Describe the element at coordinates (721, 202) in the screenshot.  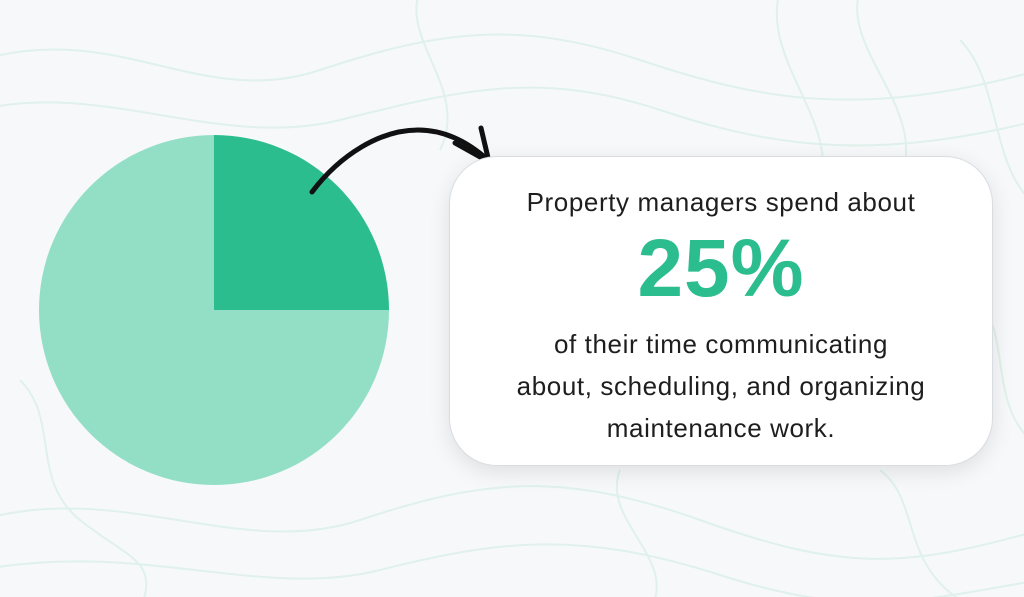
I see `callout-lead-text: Property managers spend about` at that location.